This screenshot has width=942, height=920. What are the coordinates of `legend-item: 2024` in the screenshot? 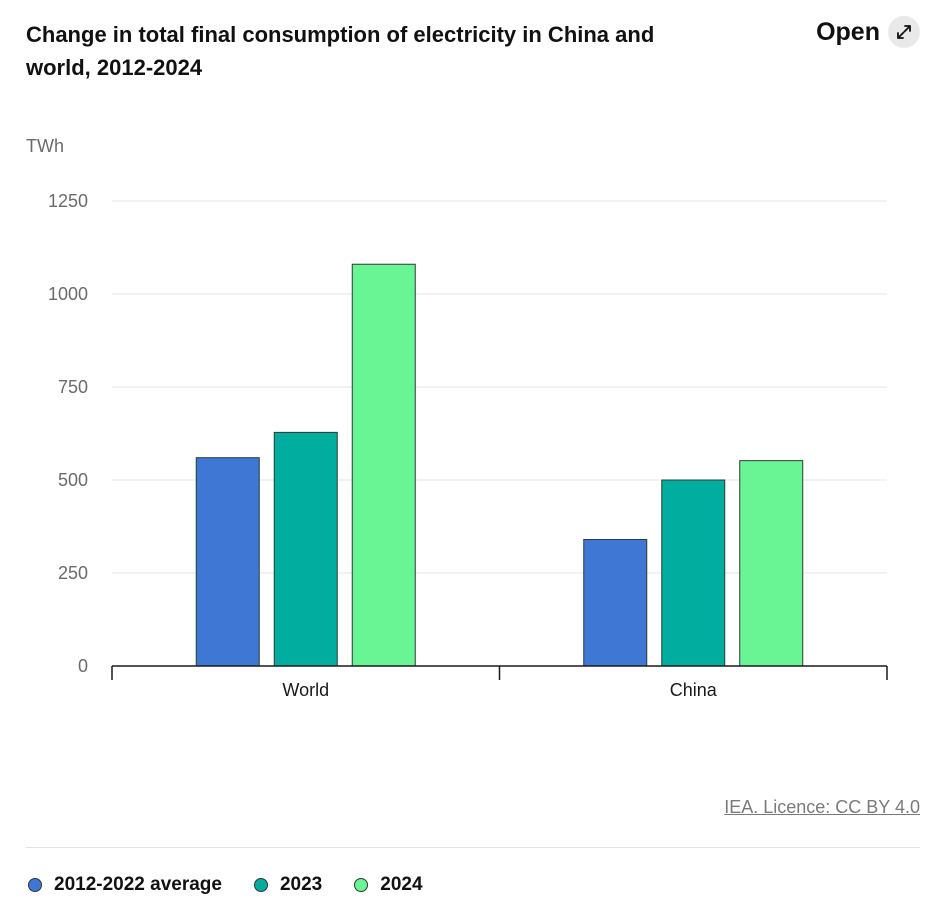 It's located at (388, 885).